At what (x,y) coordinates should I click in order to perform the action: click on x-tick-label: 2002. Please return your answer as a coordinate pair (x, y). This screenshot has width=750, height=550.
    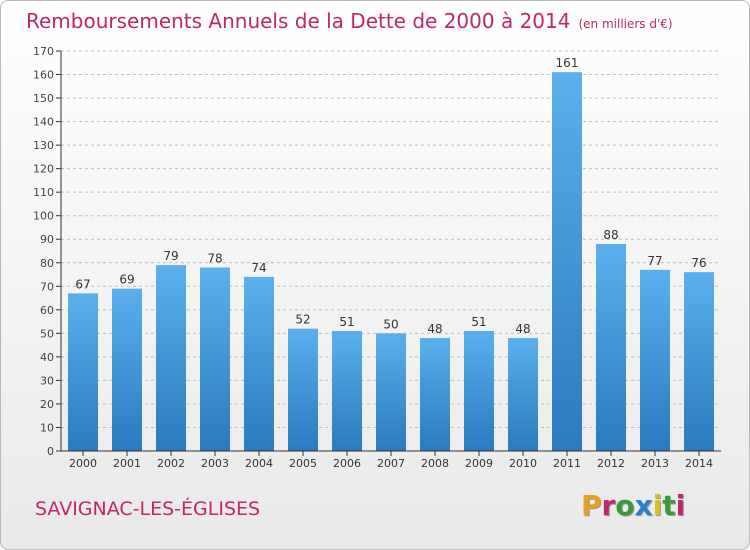
    Looking at the image, I should click on (171, 463).